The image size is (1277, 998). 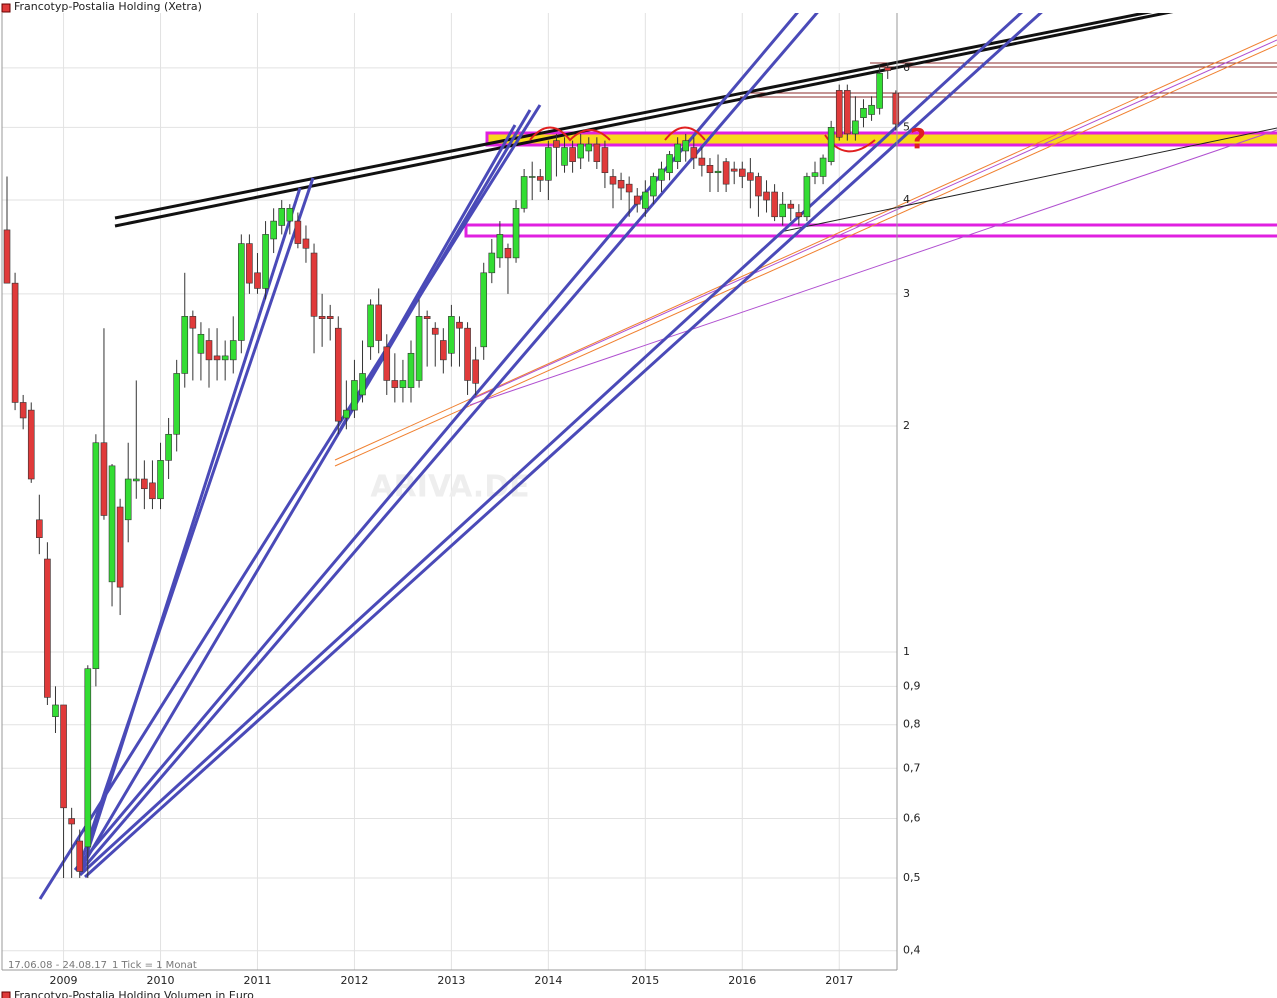 What do you see at coordinates (1028, 180) in the screenshot?
I see `trend-line` at bounding box center [1028, 180].